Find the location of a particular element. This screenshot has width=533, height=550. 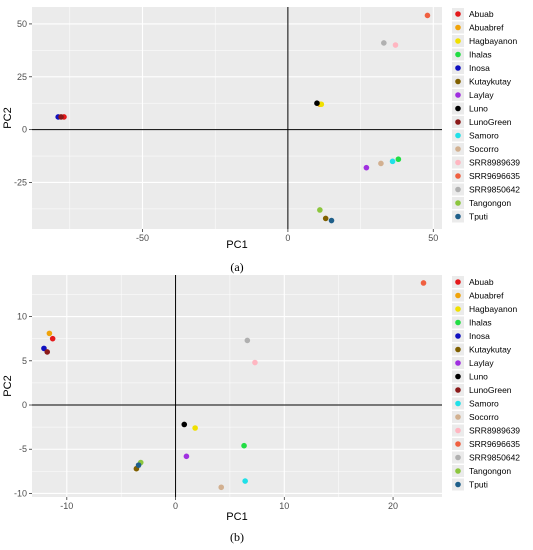

panel-caption: (a) is located at coordinates (236, 267).